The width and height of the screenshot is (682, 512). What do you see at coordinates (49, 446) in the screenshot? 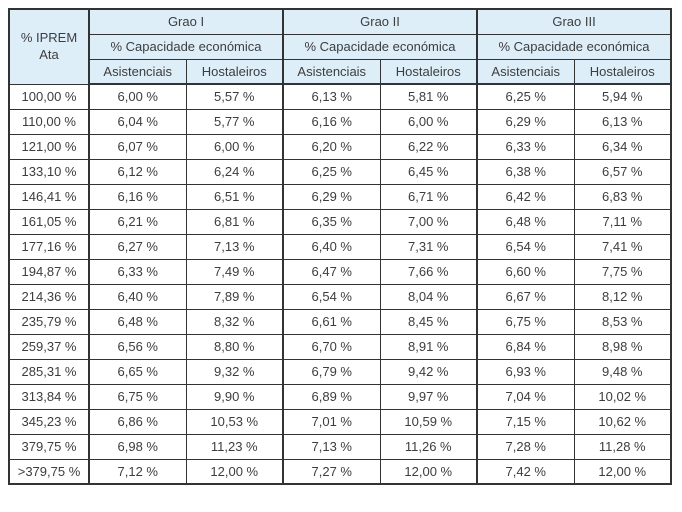
I see `iprem-cell: 379,75 %` at bounding box center [49, 446].